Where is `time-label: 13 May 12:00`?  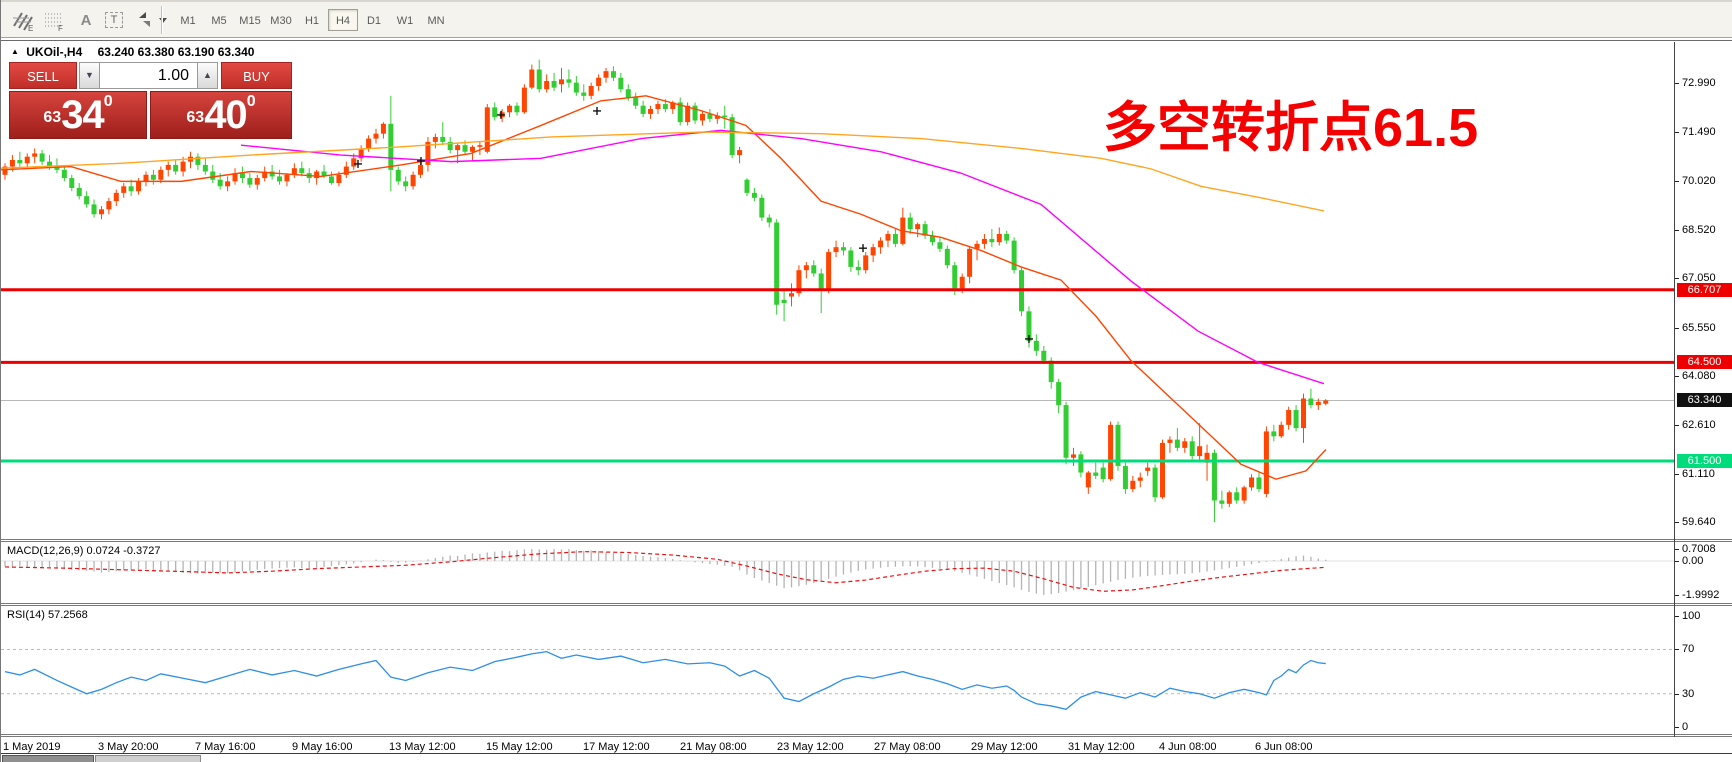
time-label: 13 May 12:00 is located at coordinates (422, 747).